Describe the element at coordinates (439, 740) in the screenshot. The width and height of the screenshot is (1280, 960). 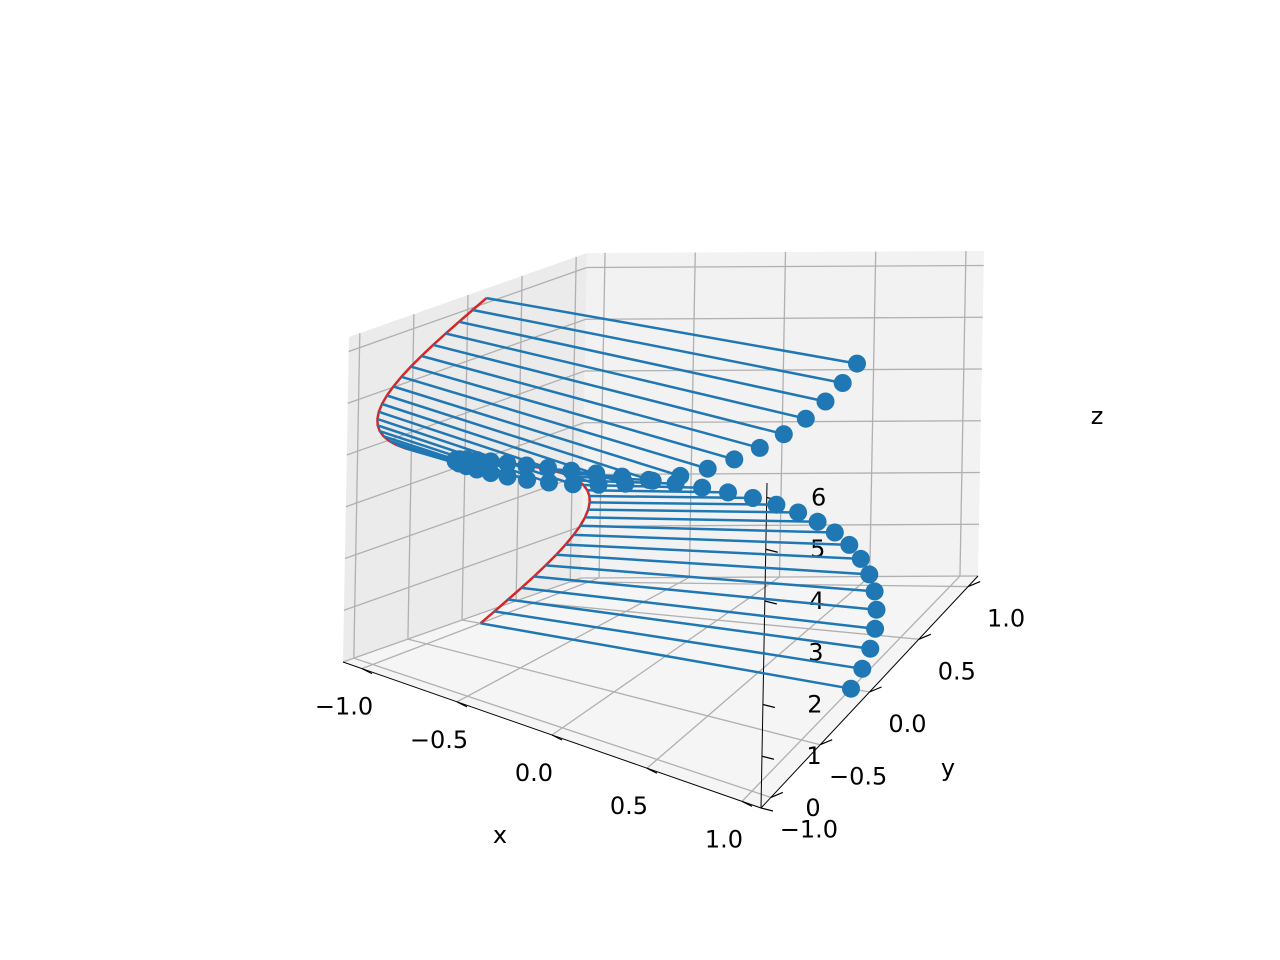
I see `x-tick-label: −0.5` at that location.